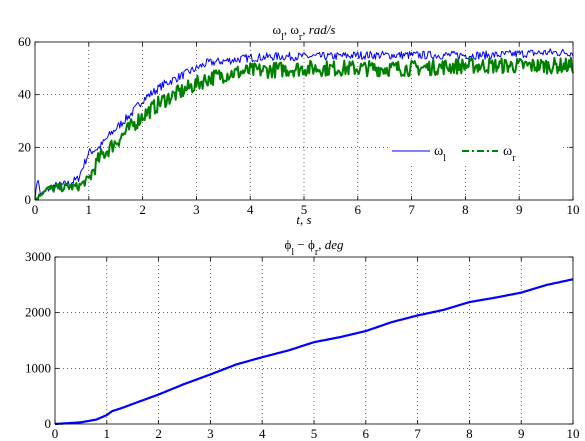 The width and height of the screenshot is (585, 441). I want to click on chart-title: ωl, ωr, rad/s, so click(304, 32).